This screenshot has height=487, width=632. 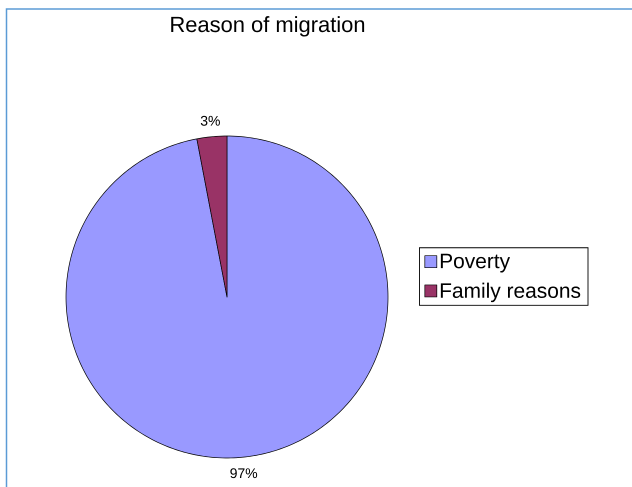 I want to click on legend-label: Family reasons, so click(x=510, y=292).